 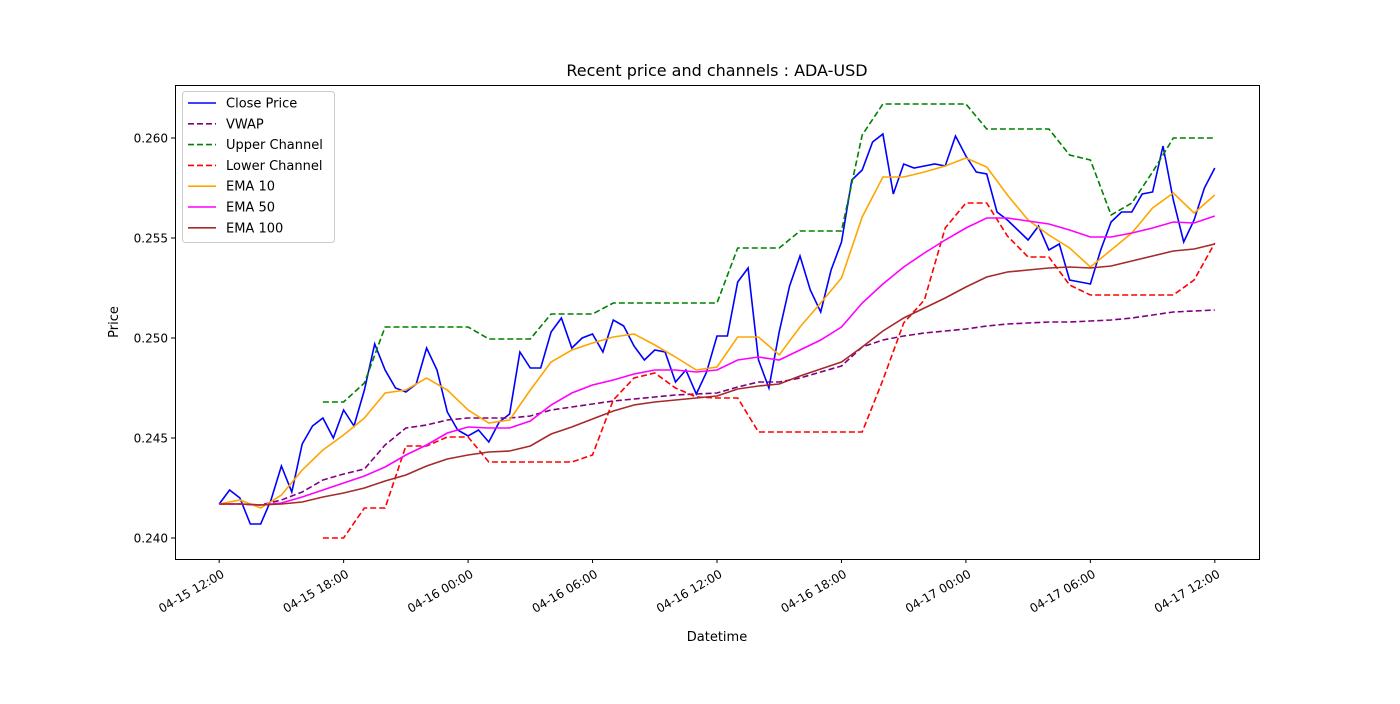 I want to click on legend-item-vwap: VWAP, so click(x=226, y=124).